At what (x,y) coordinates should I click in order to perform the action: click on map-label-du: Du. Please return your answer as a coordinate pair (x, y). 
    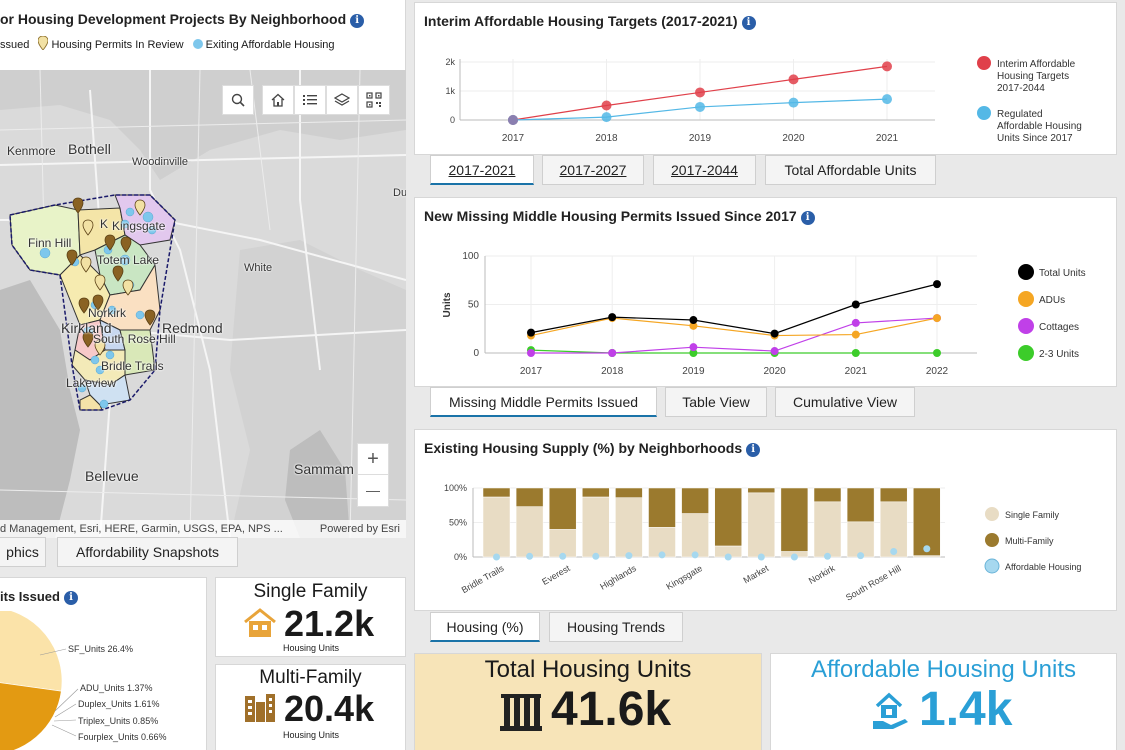
    Looking at the image, I should click on (399, 193).